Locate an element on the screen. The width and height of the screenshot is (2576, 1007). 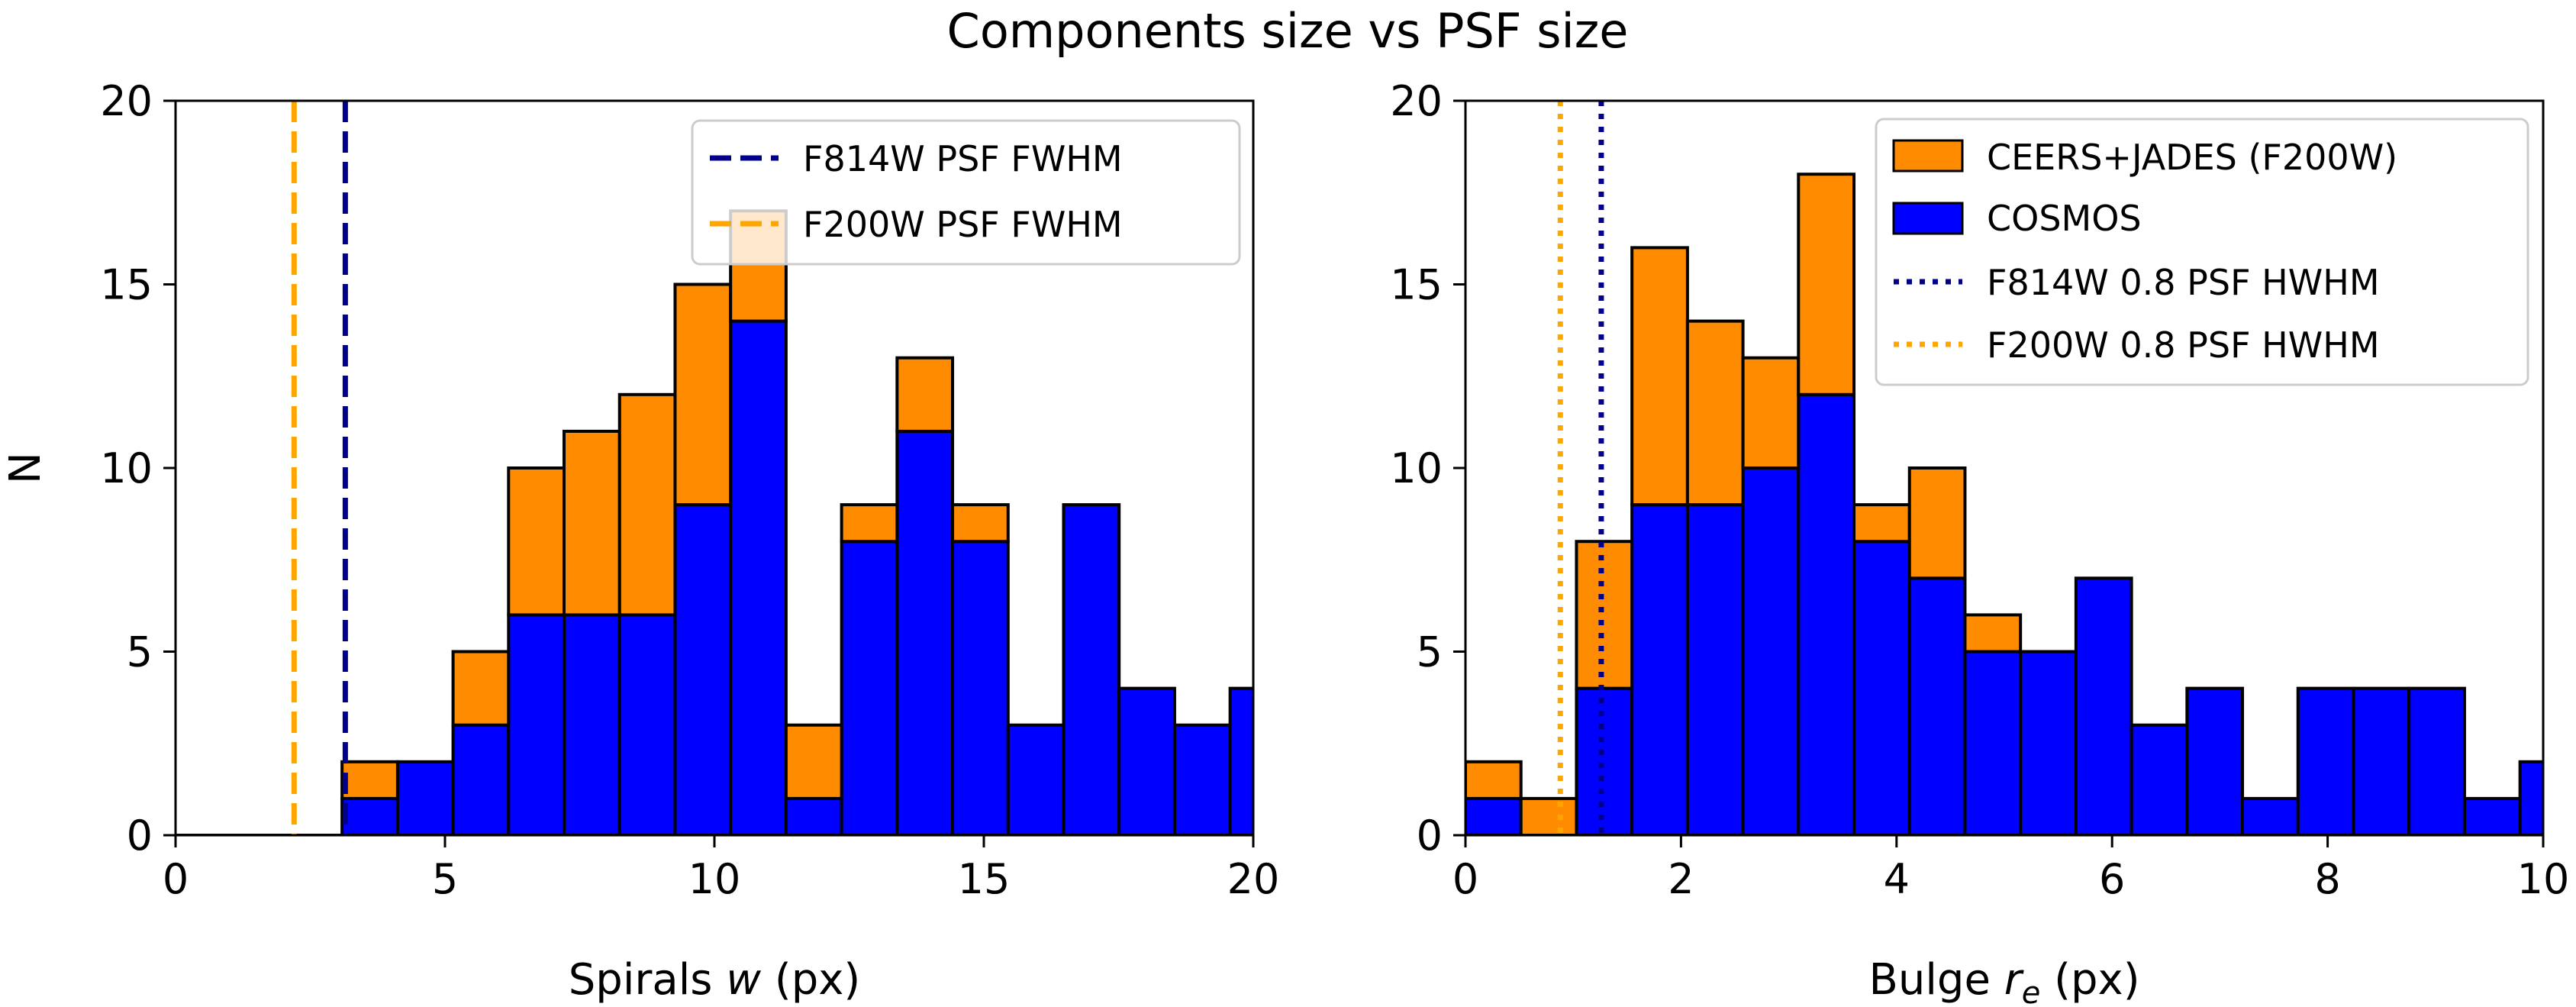
left-legend-frame is located at coordinates (966, 193).